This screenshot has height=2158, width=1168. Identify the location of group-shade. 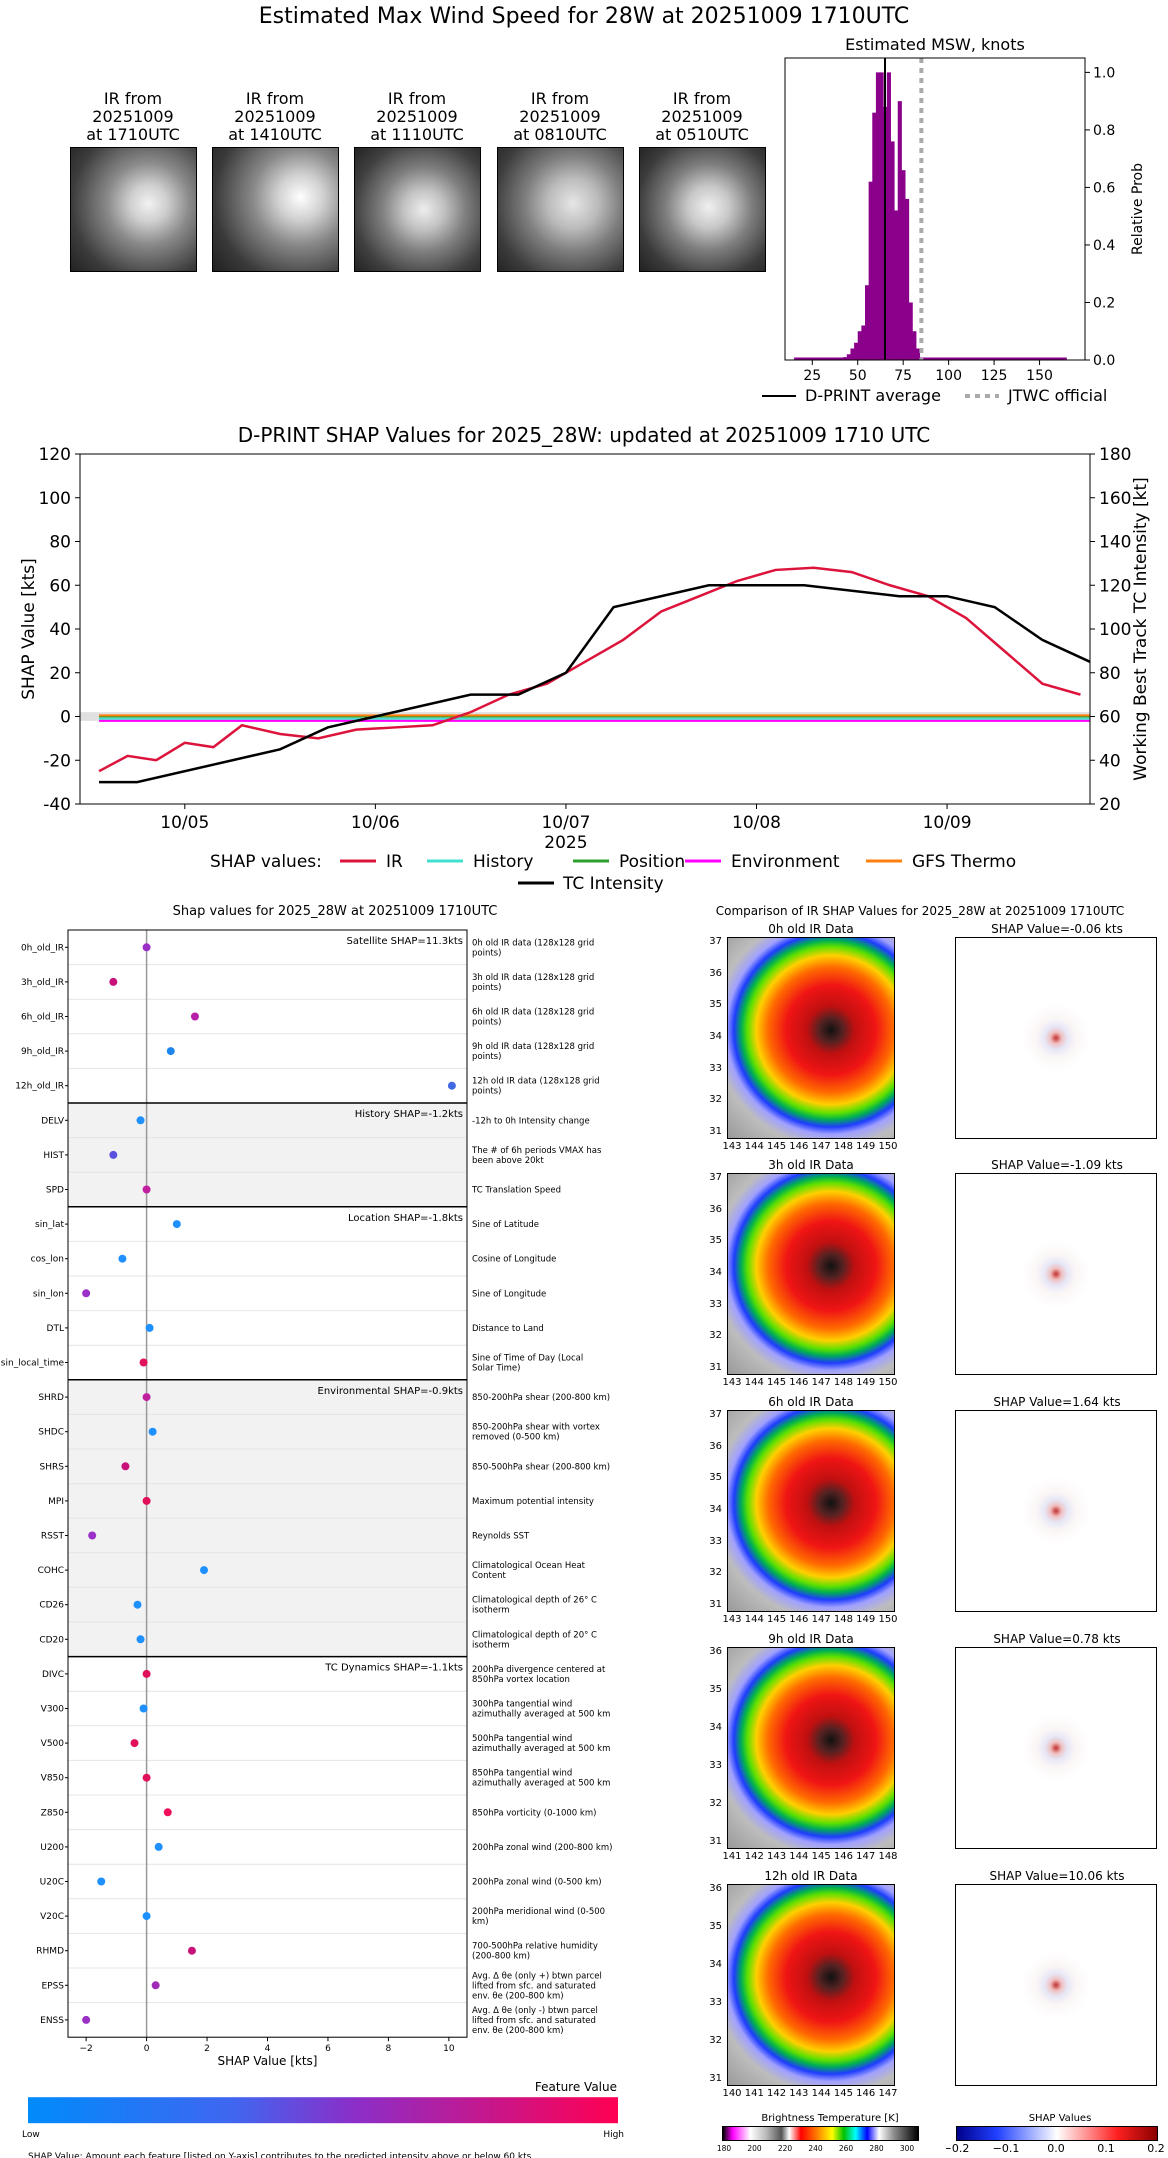
(267, 1155).